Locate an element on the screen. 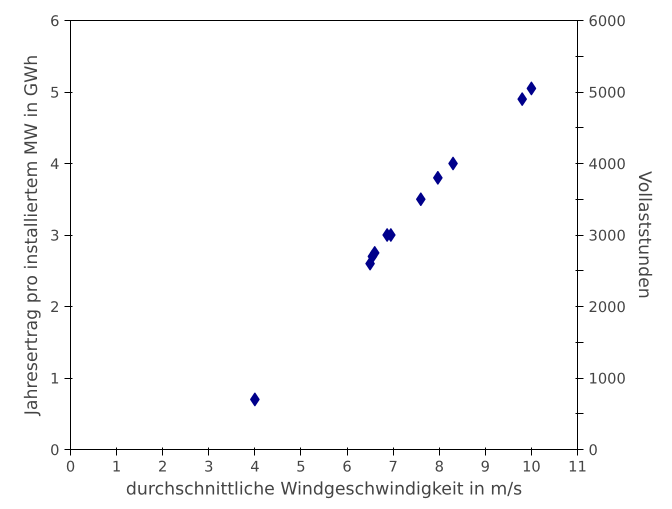 Image resolution: width=672 pixels, height=509 pixels. x-tick-label: 2 is located at coordinates (163, 467).